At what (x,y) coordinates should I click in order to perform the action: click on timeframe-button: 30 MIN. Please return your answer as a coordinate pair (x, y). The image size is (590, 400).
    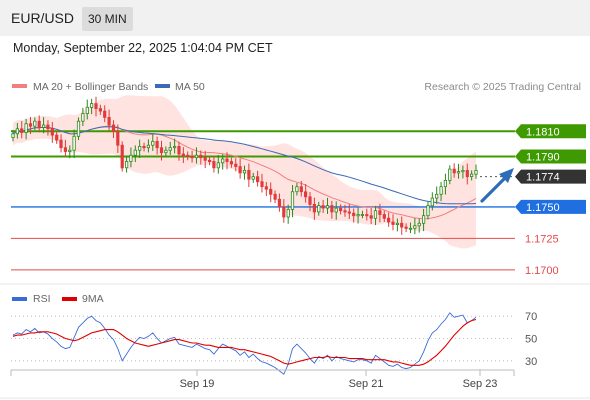
    Looking at the image, I should click on (107, 19).